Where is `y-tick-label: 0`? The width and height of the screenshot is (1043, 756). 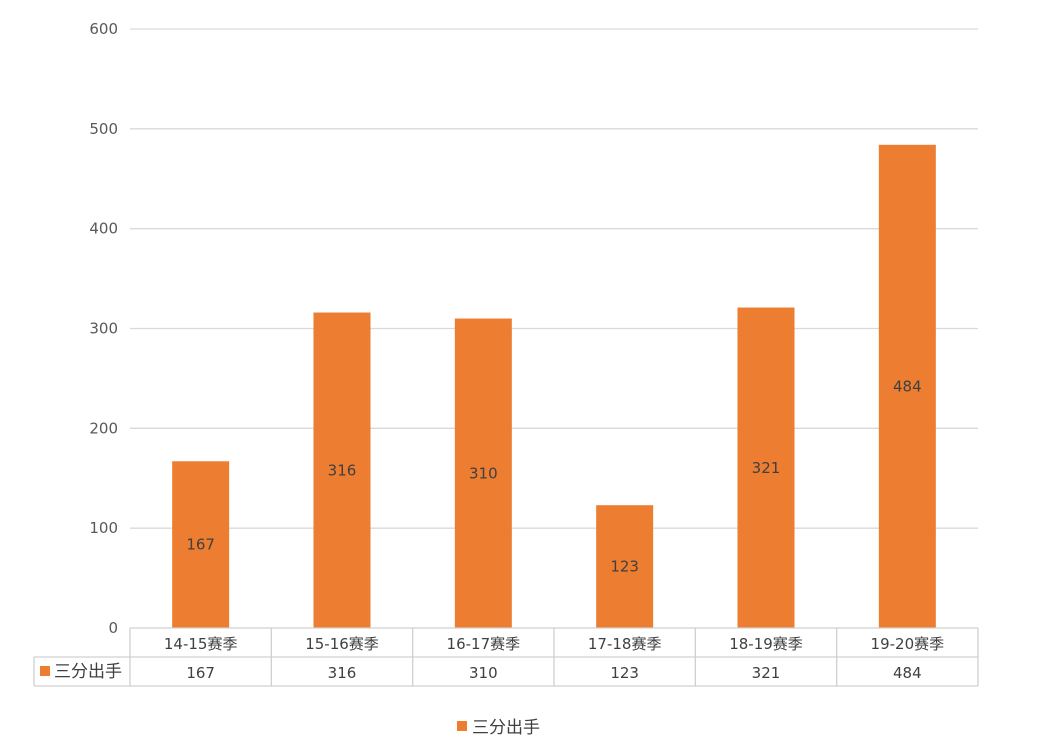 y-tick-label: 0 is located at coordinates (113, 628).